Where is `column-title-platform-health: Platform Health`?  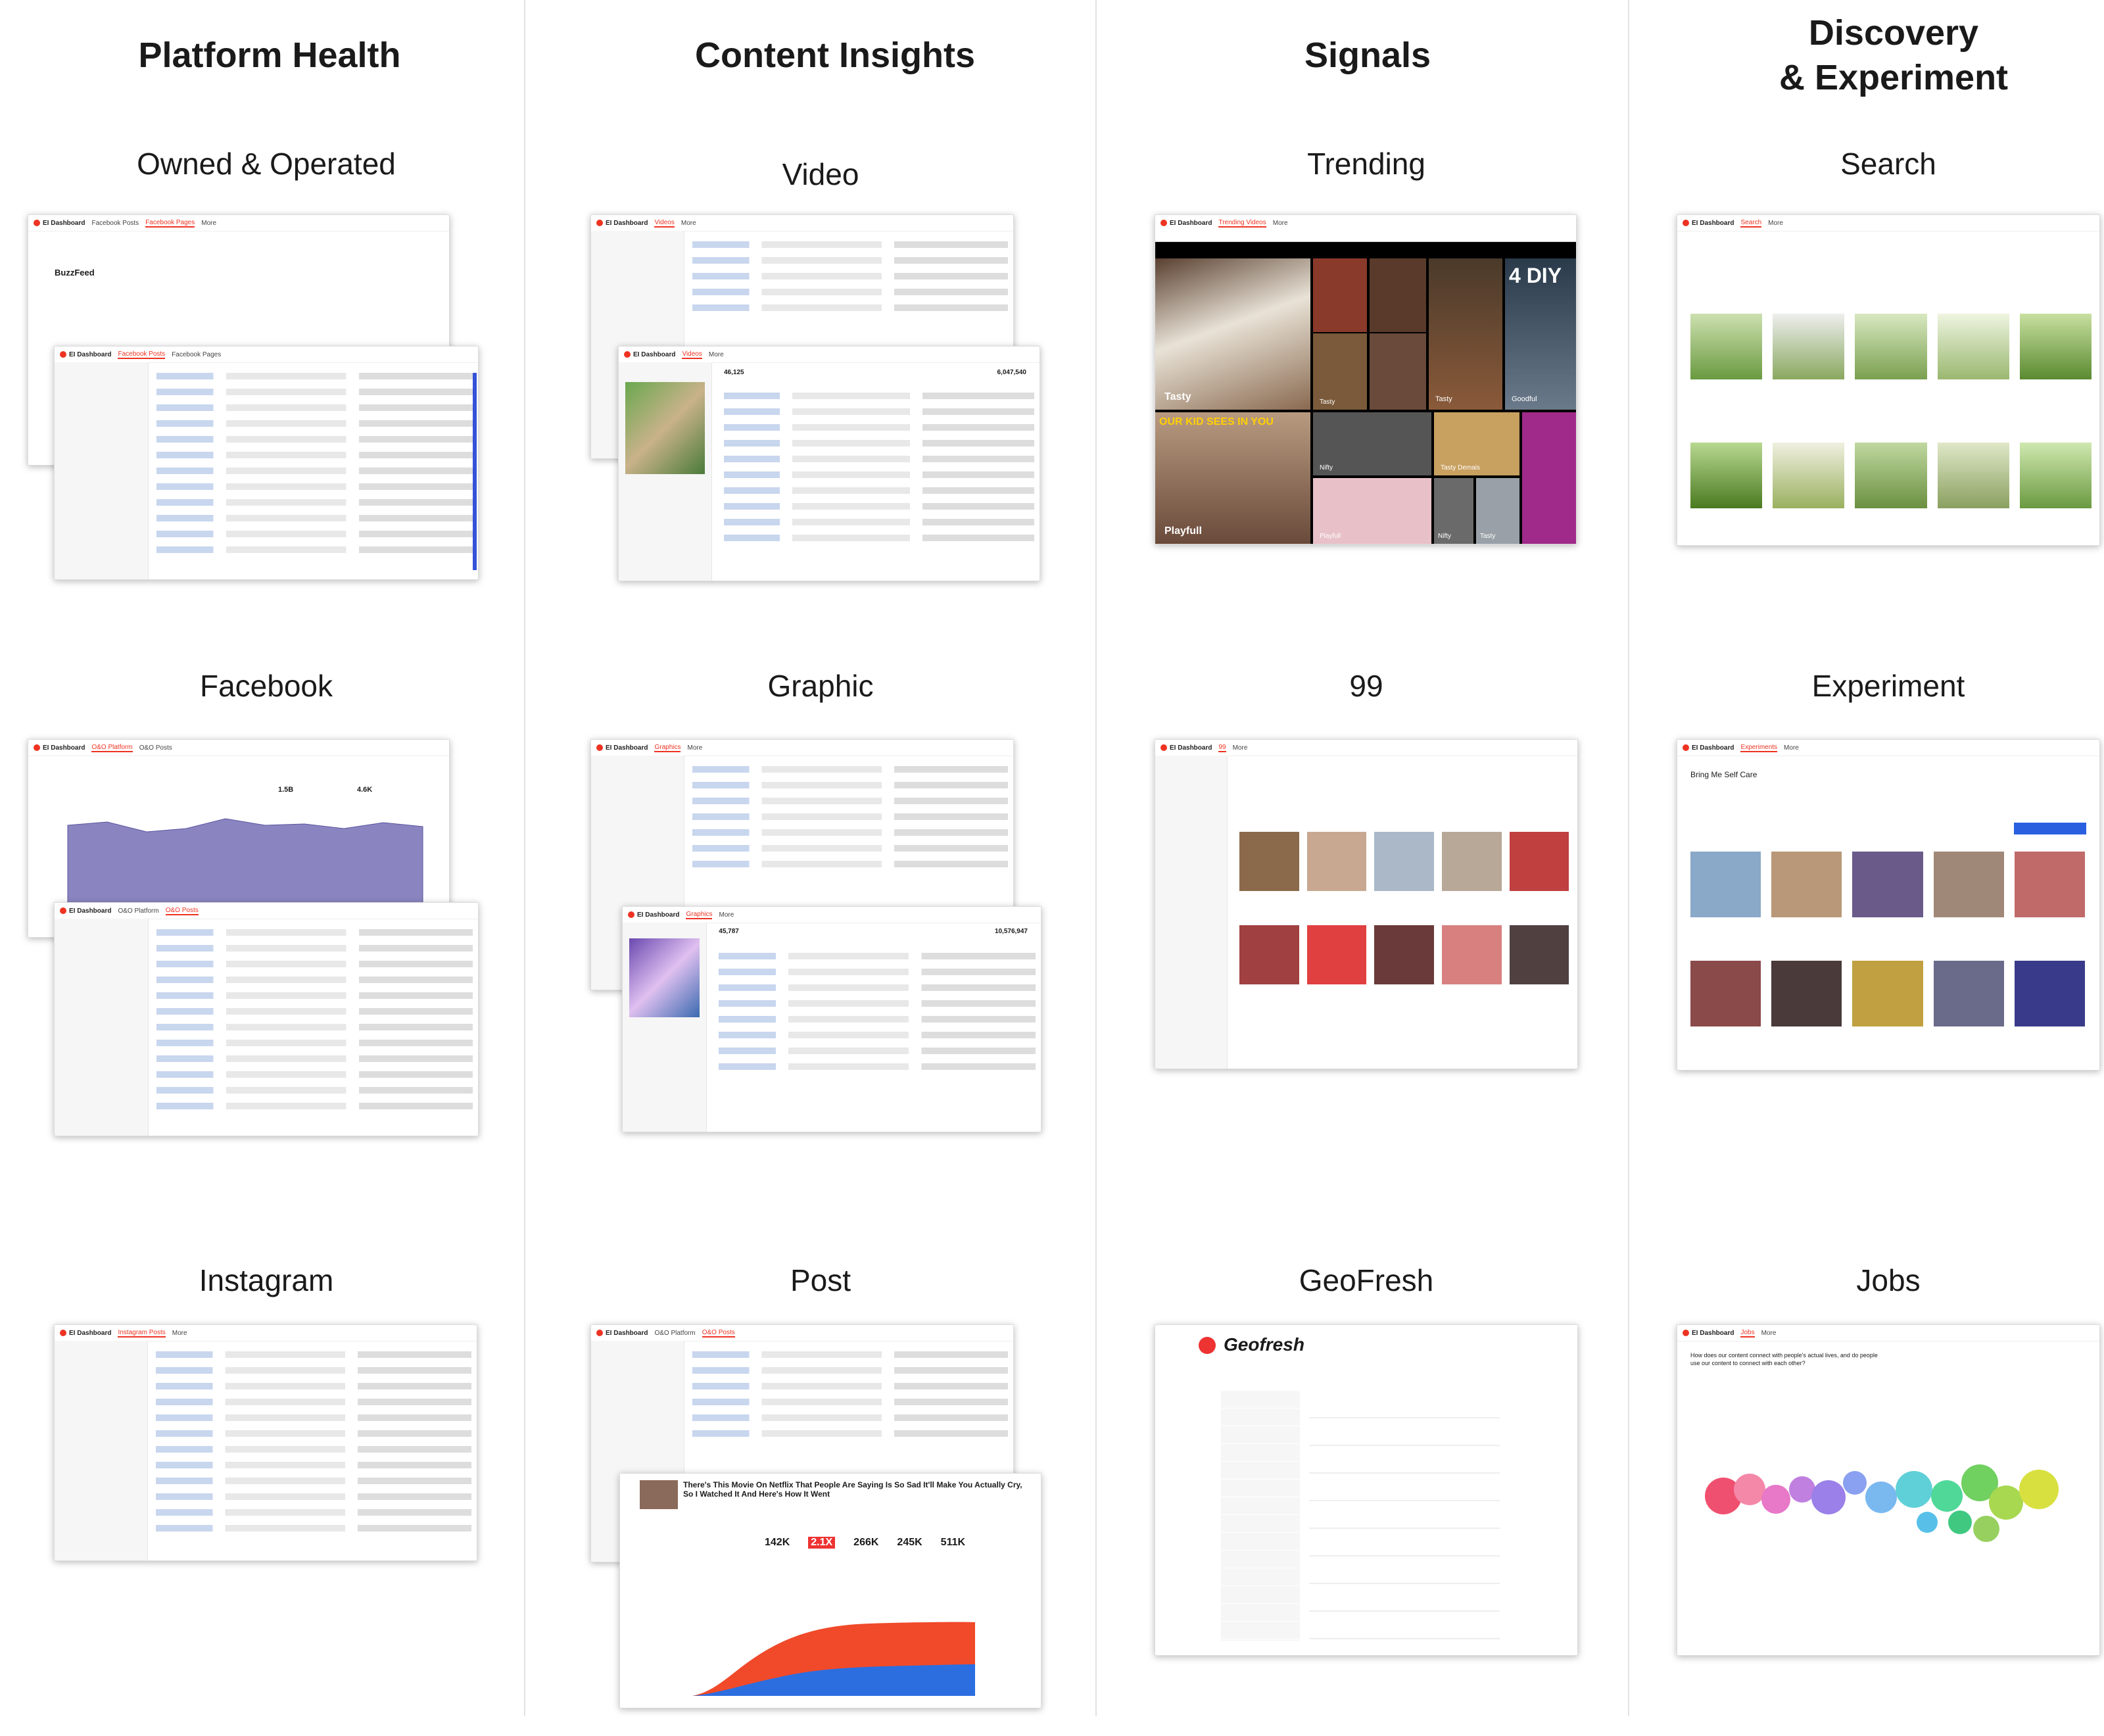
column-title-platform-health: Platform Health is located at coordinates (270, 55).